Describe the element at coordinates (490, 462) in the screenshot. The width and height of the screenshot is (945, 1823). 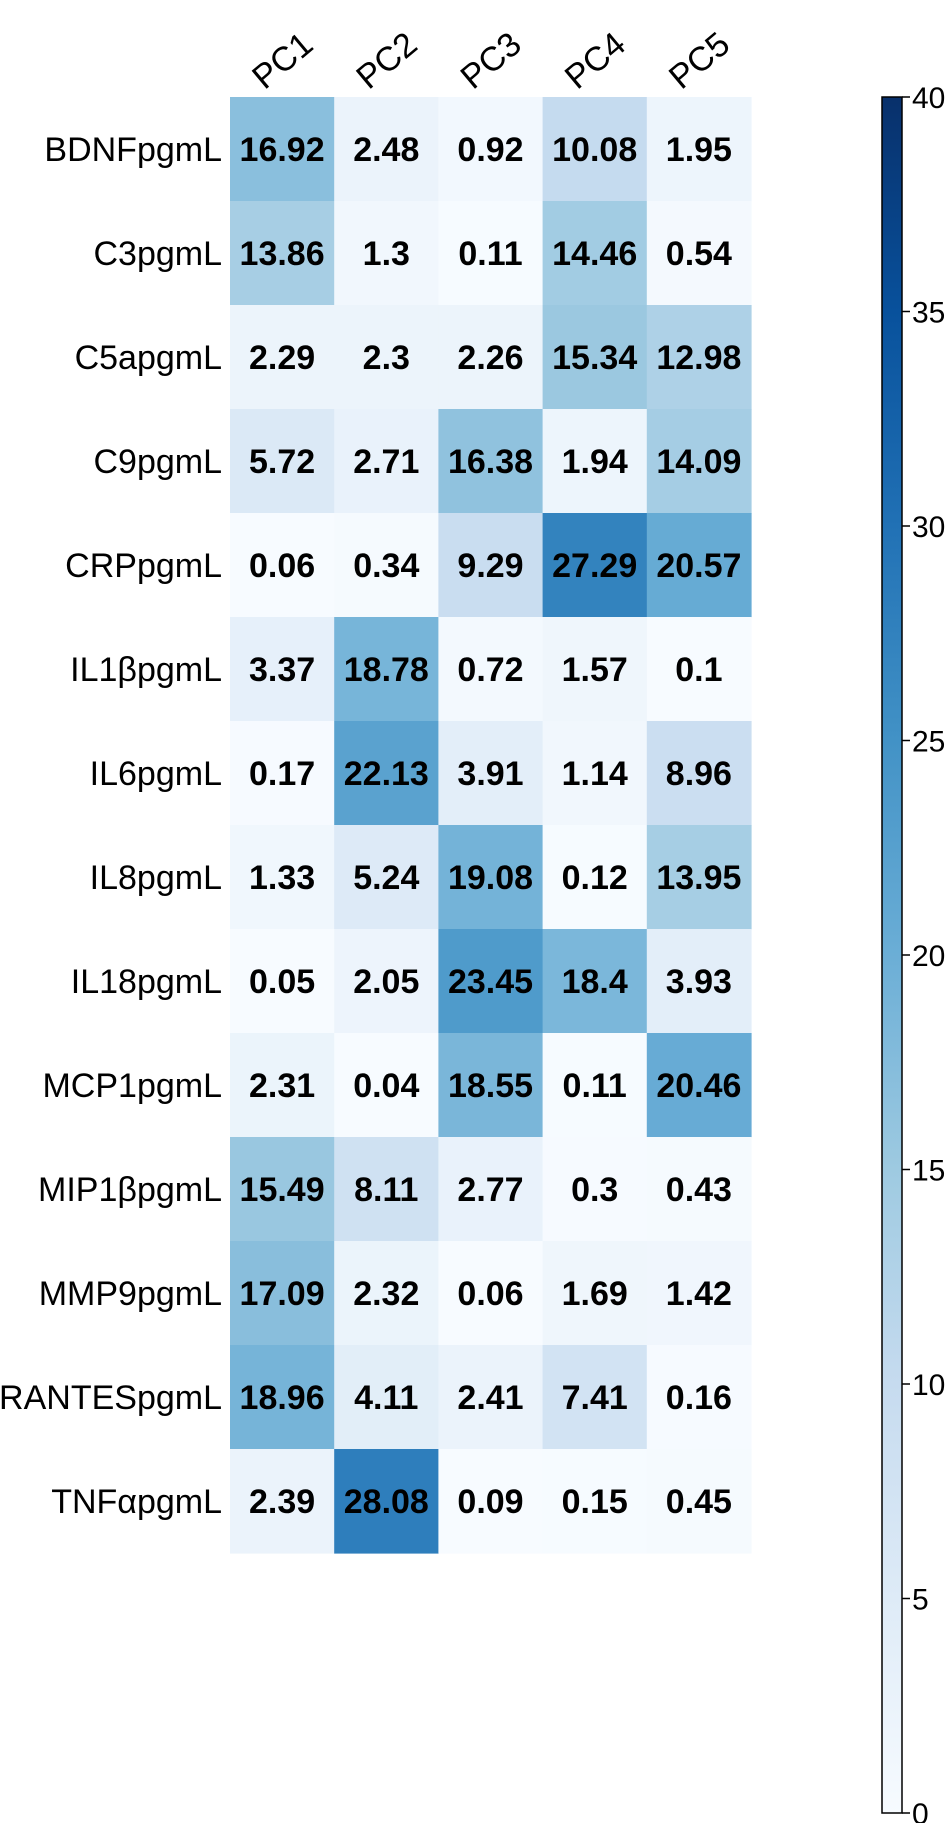
I see `cell-value-label: 16.38` at that location.